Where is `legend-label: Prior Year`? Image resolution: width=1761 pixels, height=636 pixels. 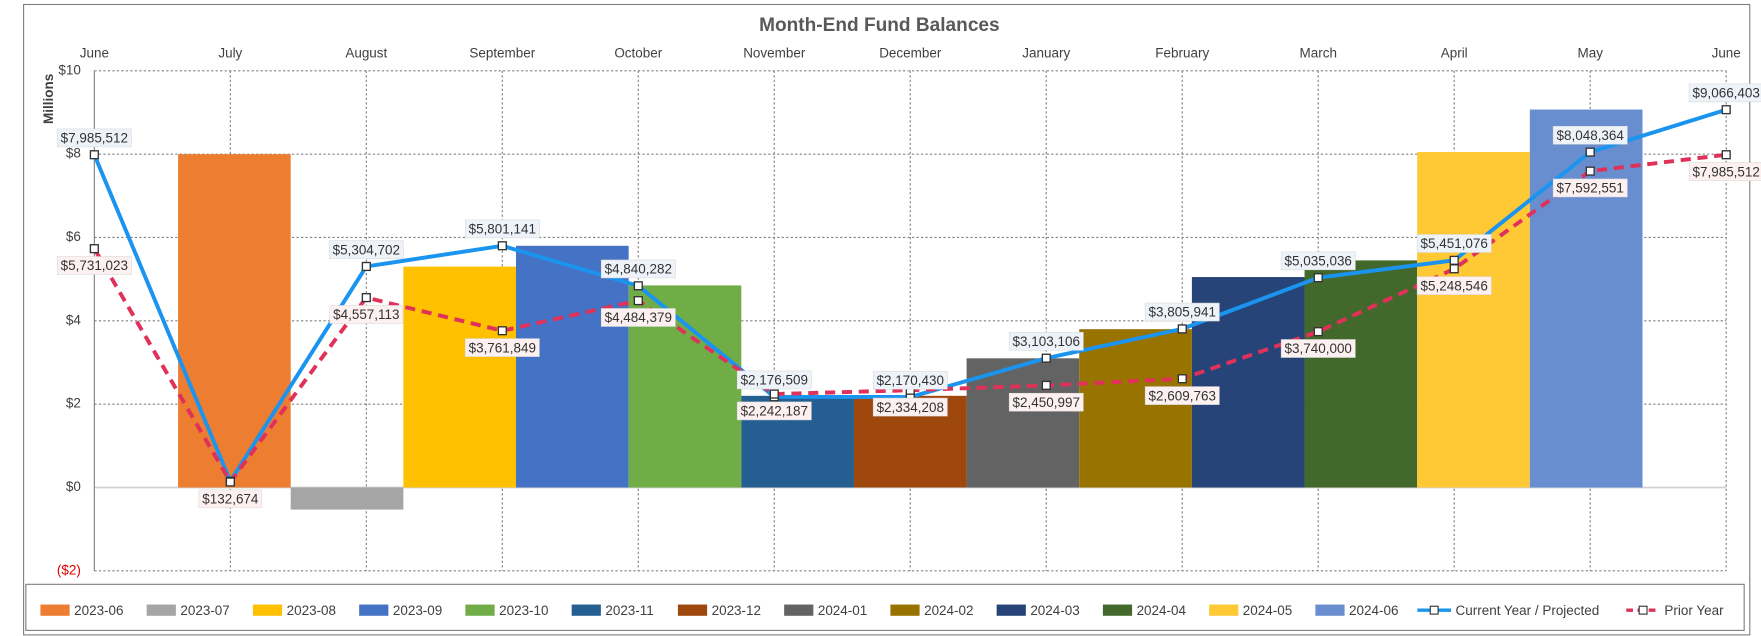 legend-label: Prior Year is located at coordinates (1694, 610).